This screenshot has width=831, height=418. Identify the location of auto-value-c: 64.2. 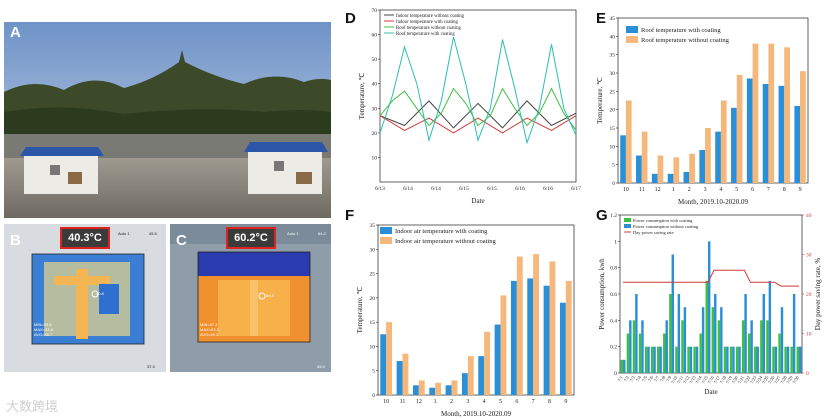
(322, 233).